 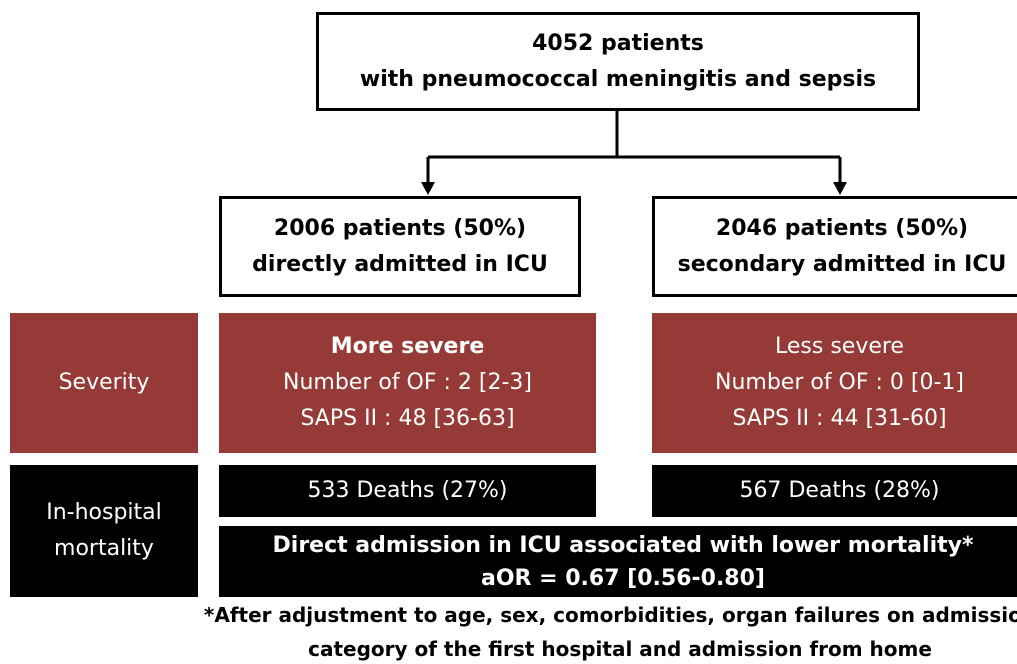 I want to click on right-title: secondary admitted in ICU, so click(x=842, y=264).